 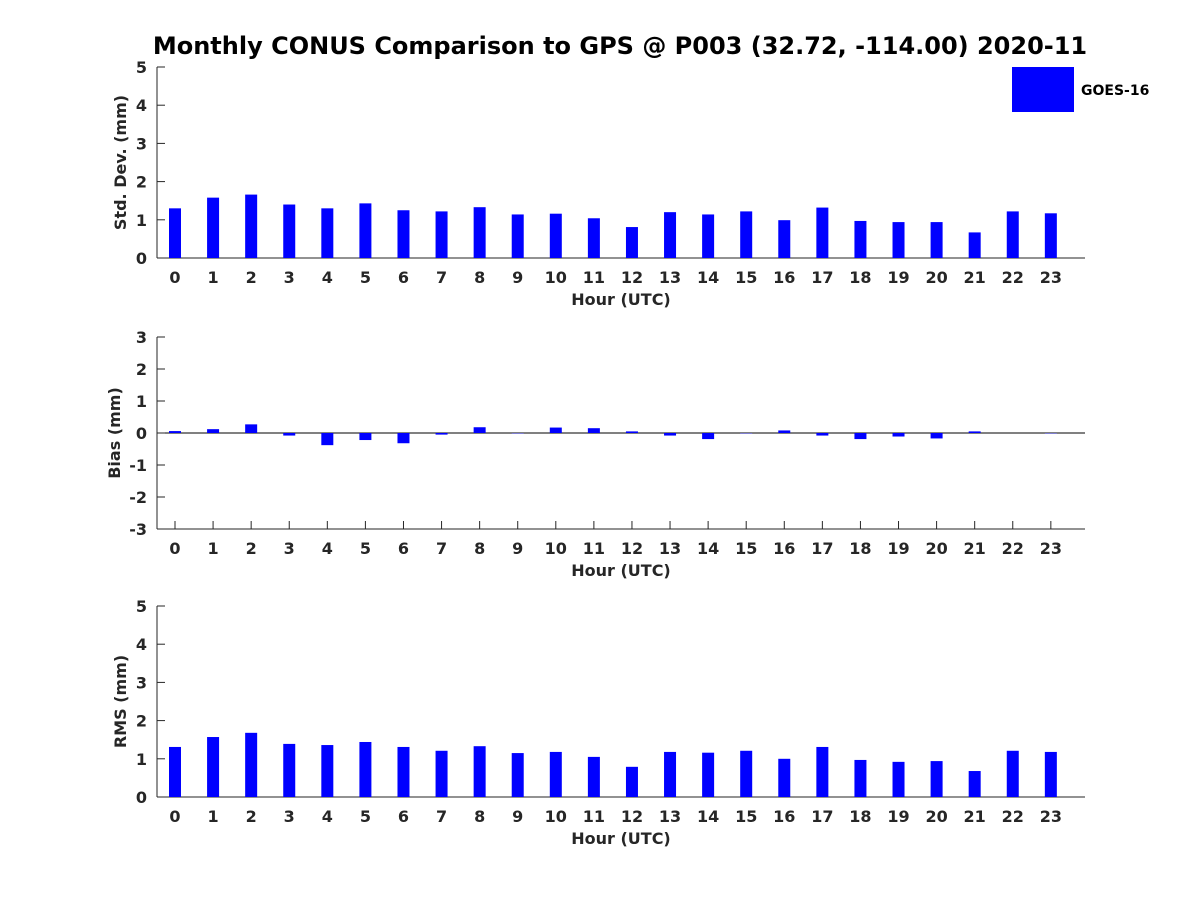 I want to click on bias-x-tick-label: 15, so click(x=746, y=548).